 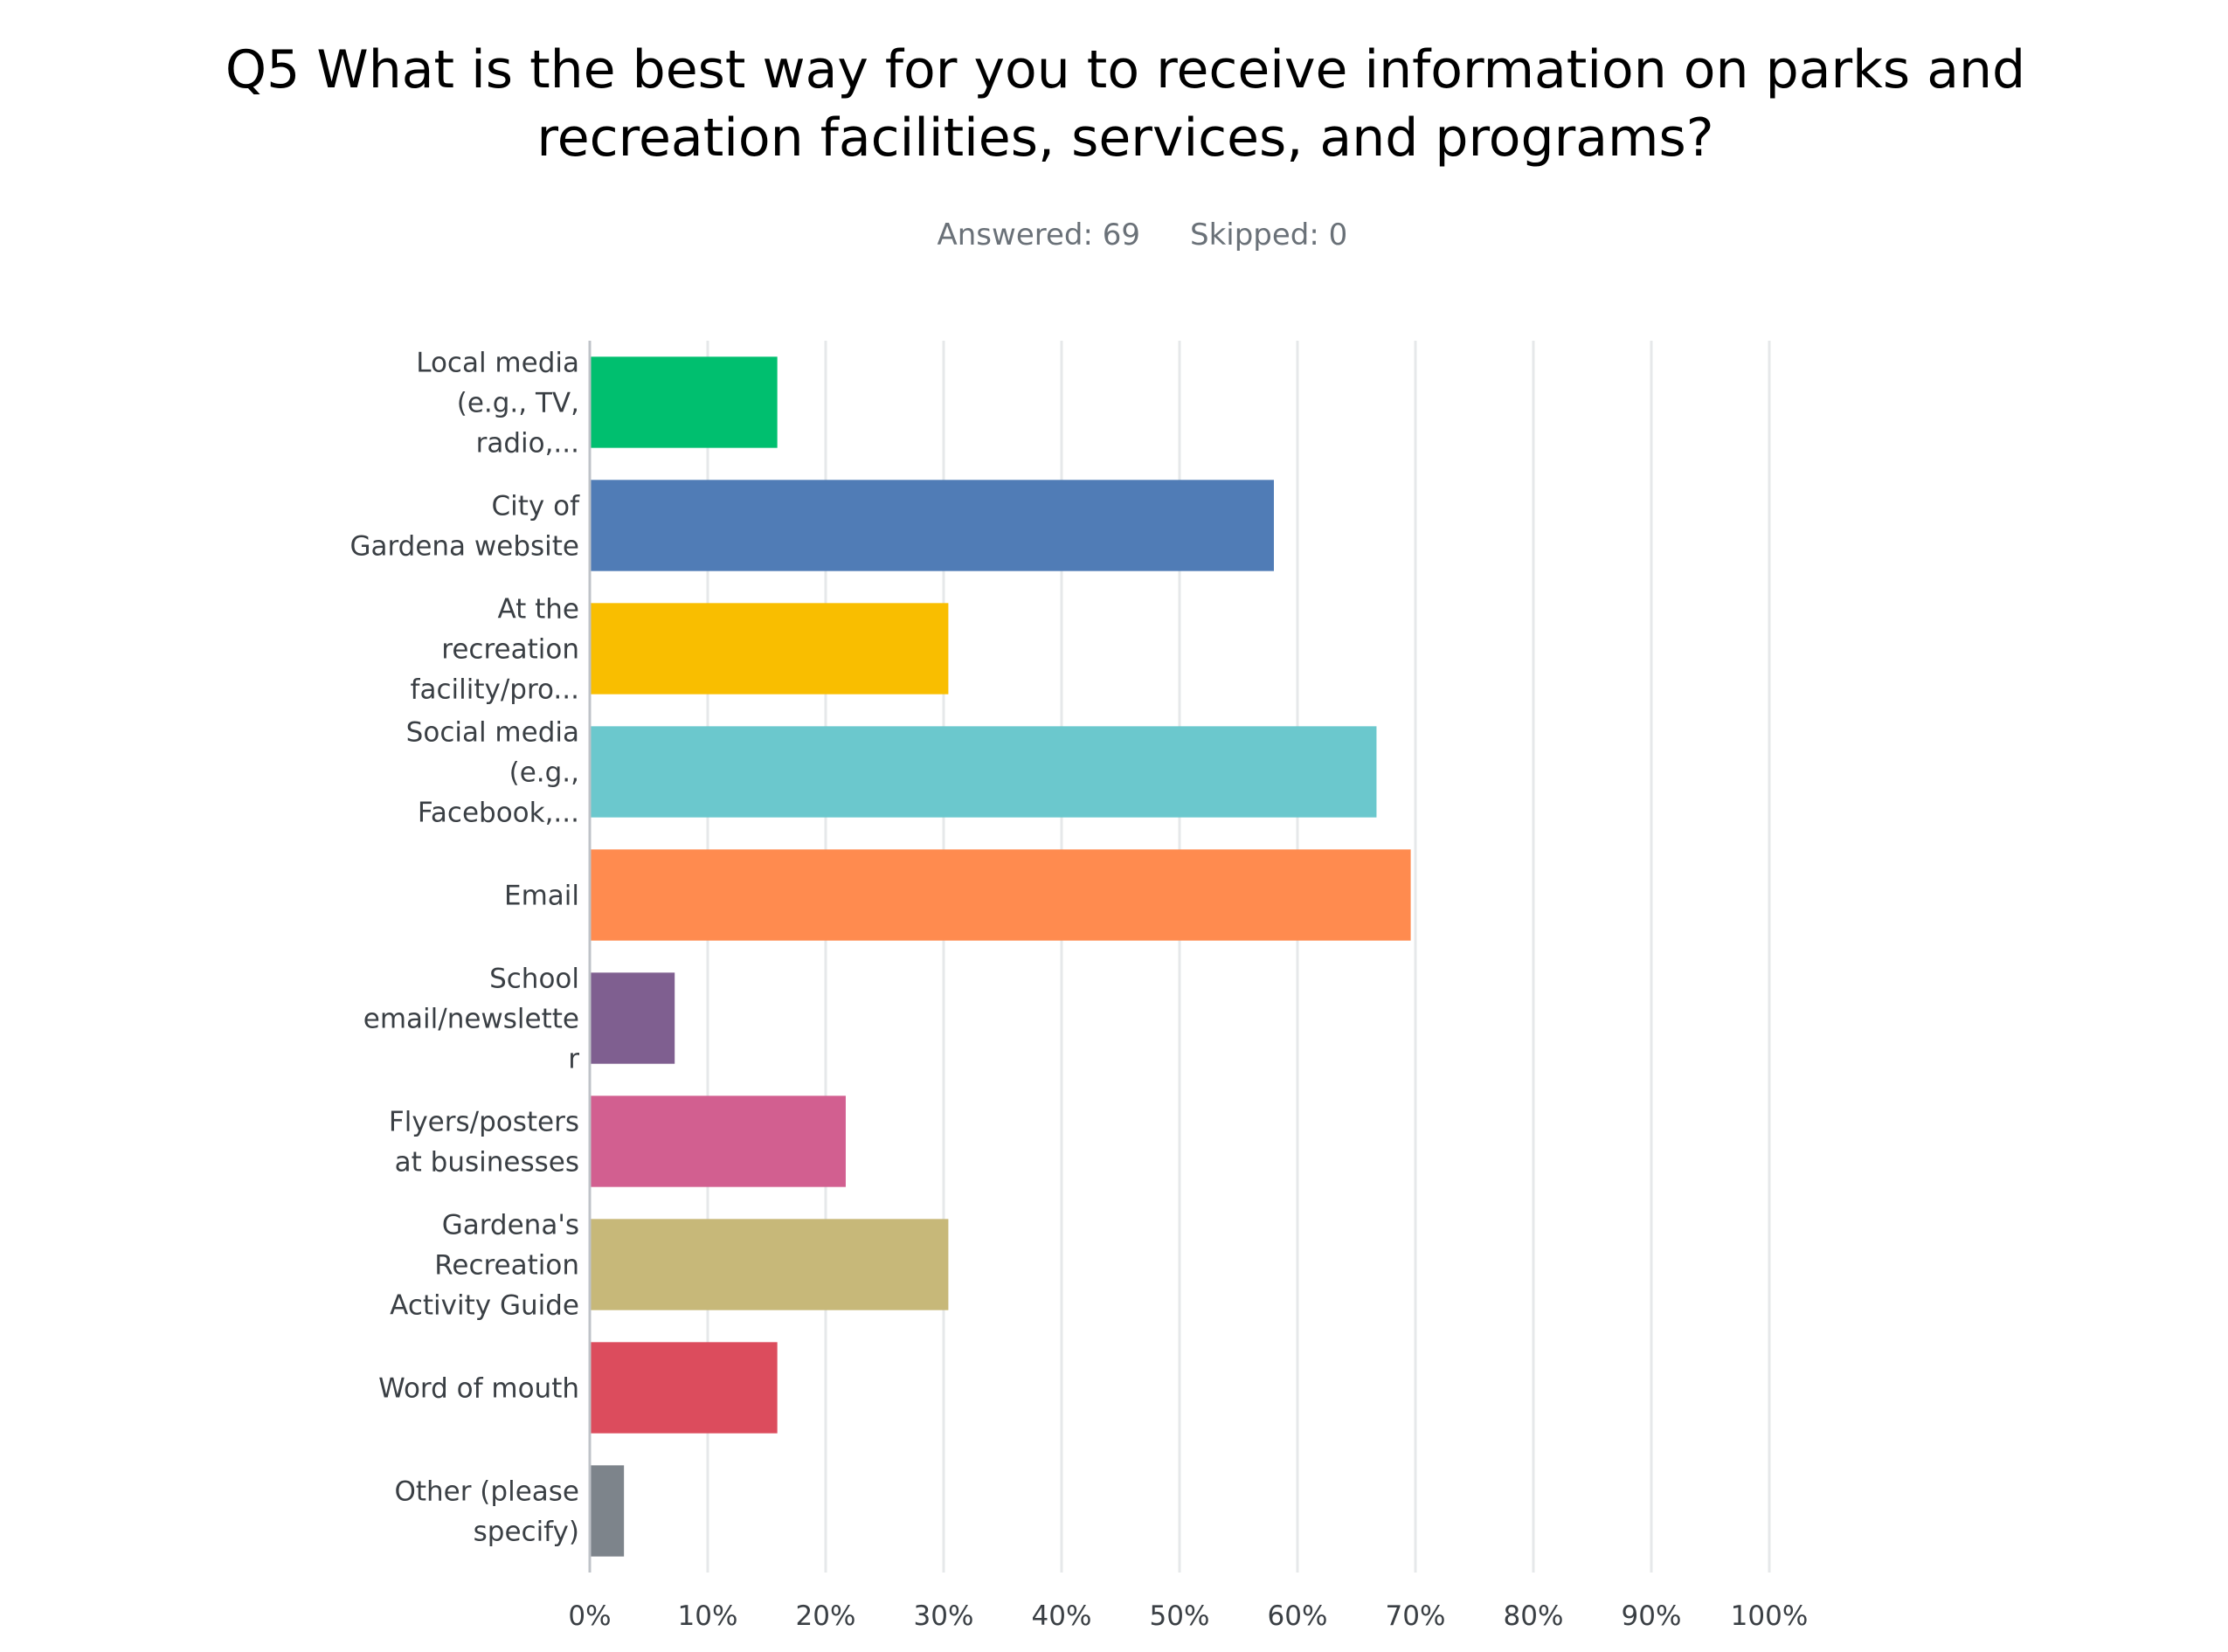 What do you see at coordinates (497, 363) in the screenshot?
I see `category-label: Local media` at bounding box center [497, 363].